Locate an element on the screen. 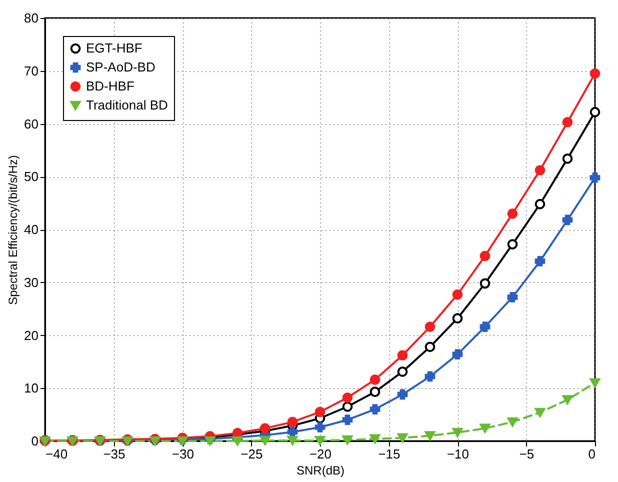  x-tick-label: −10 is located at coordinates (458, 454).